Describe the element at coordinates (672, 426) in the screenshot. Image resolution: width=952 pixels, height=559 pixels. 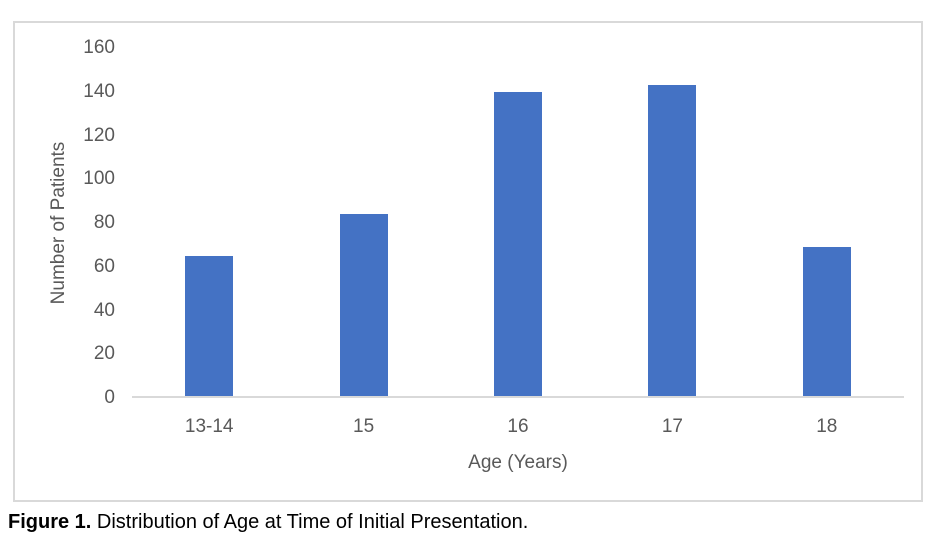
I see `x-tick-label-17: 17` at that location.